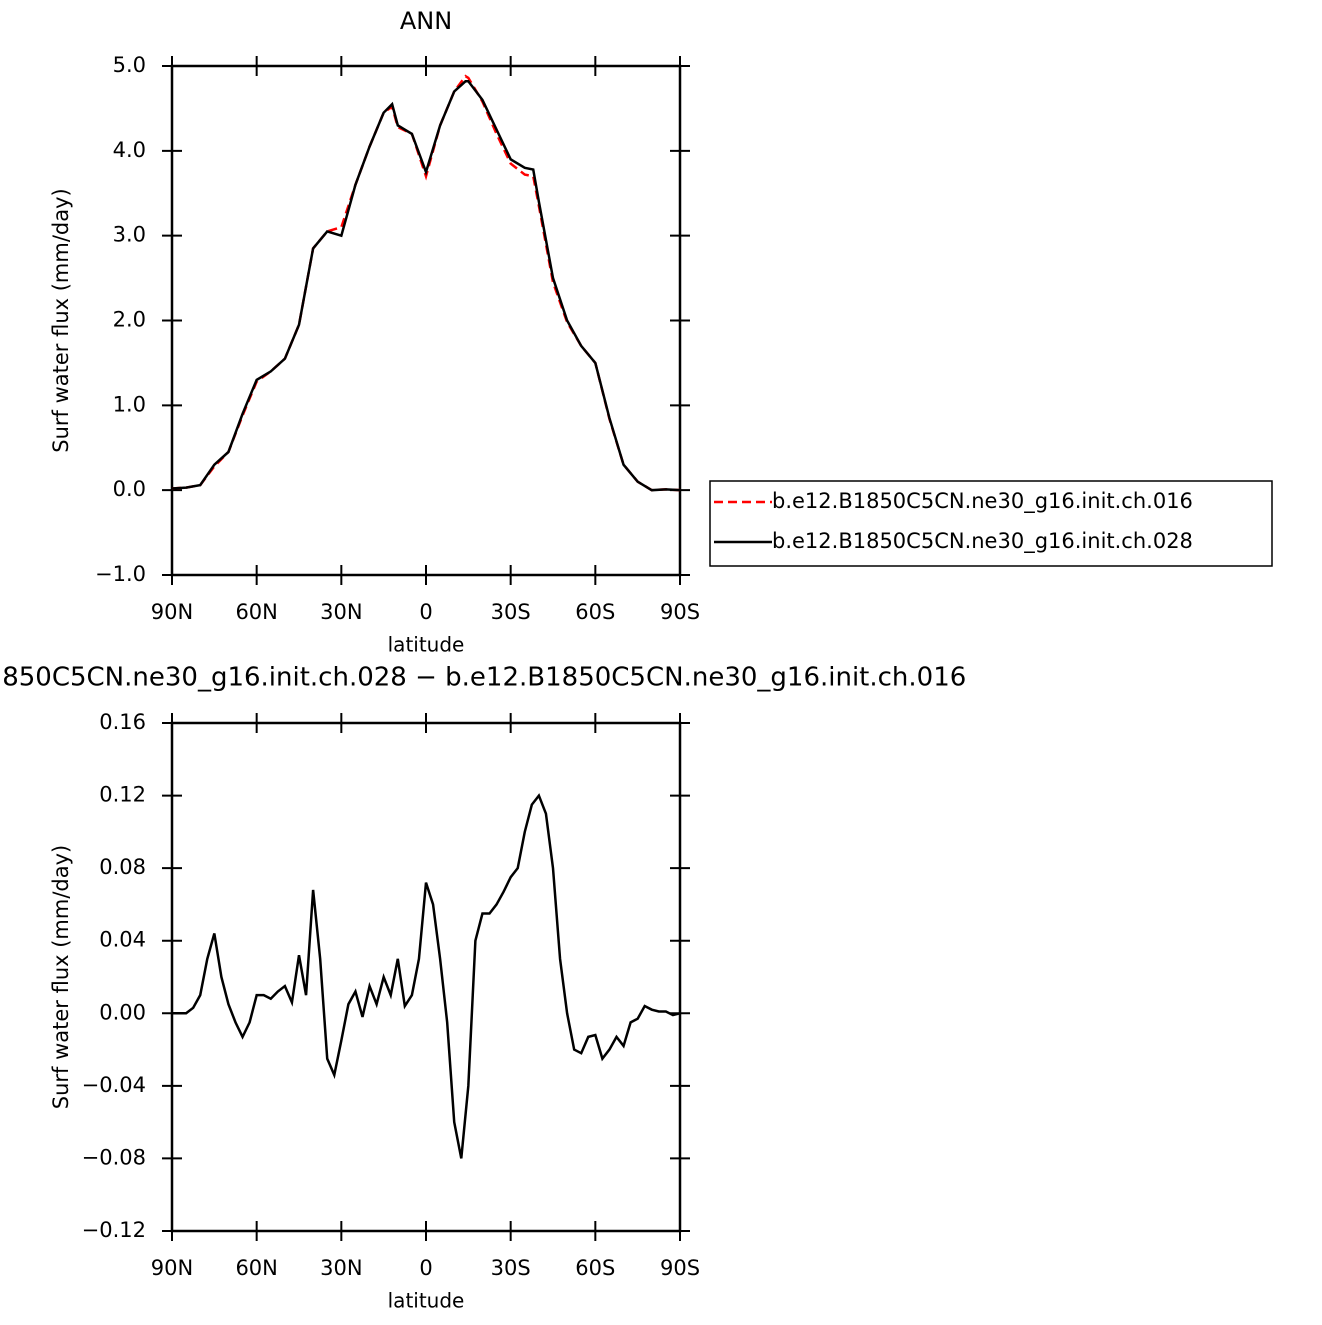 This screenshot has width=1322, height=1325. I want to click on y-tick-label: 1.0, so click(129, 404).